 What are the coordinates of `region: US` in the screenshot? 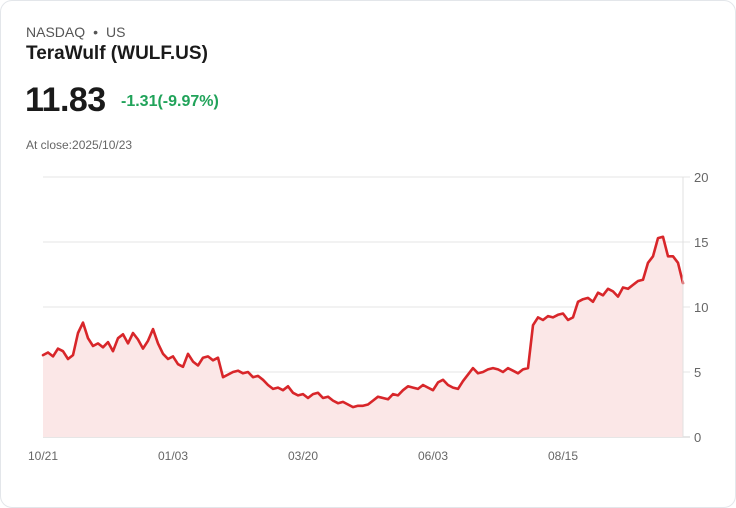 It's located at (116, 32).